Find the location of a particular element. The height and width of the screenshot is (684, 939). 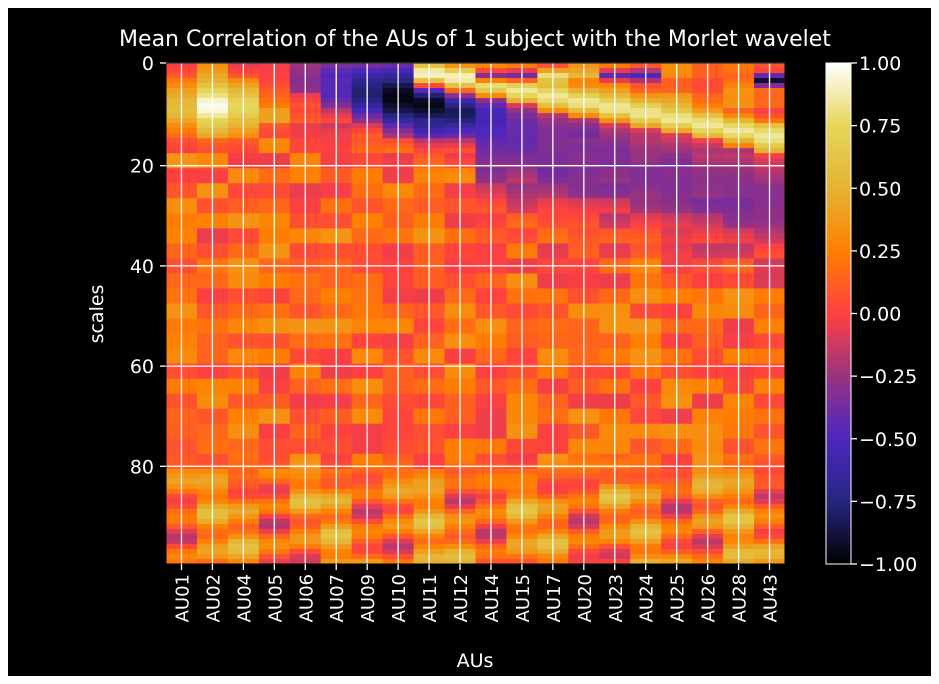

y-tick-label: 20 is located at coordinates (142, 167).